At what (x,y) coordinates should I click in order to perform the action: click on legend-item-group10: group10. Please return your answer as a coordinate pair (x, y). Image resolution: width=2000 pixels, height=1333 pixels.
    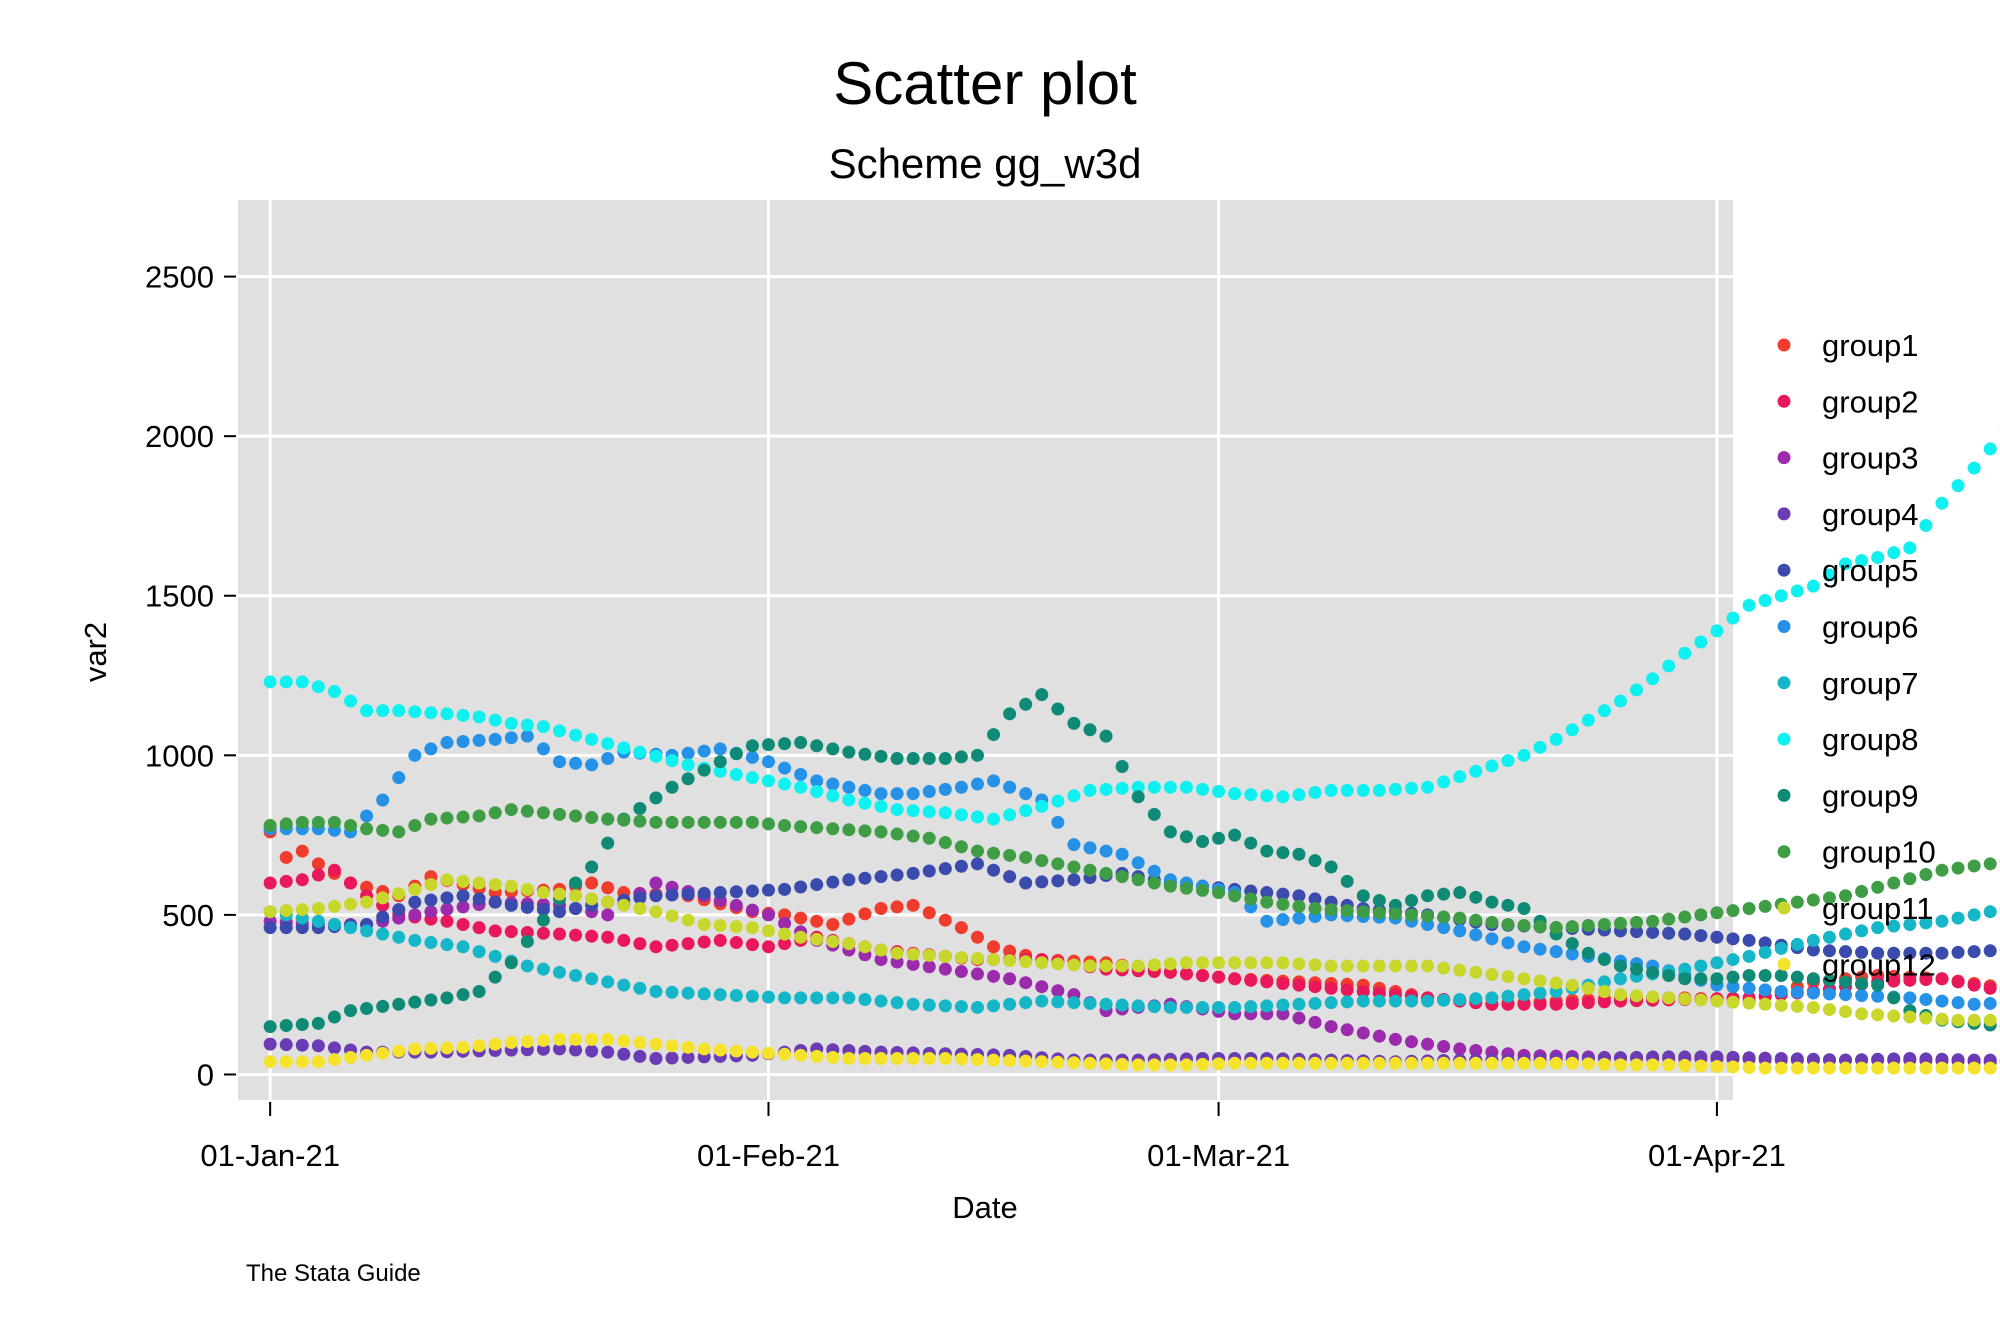
    Looking at the image, I should click on (1856, 852).